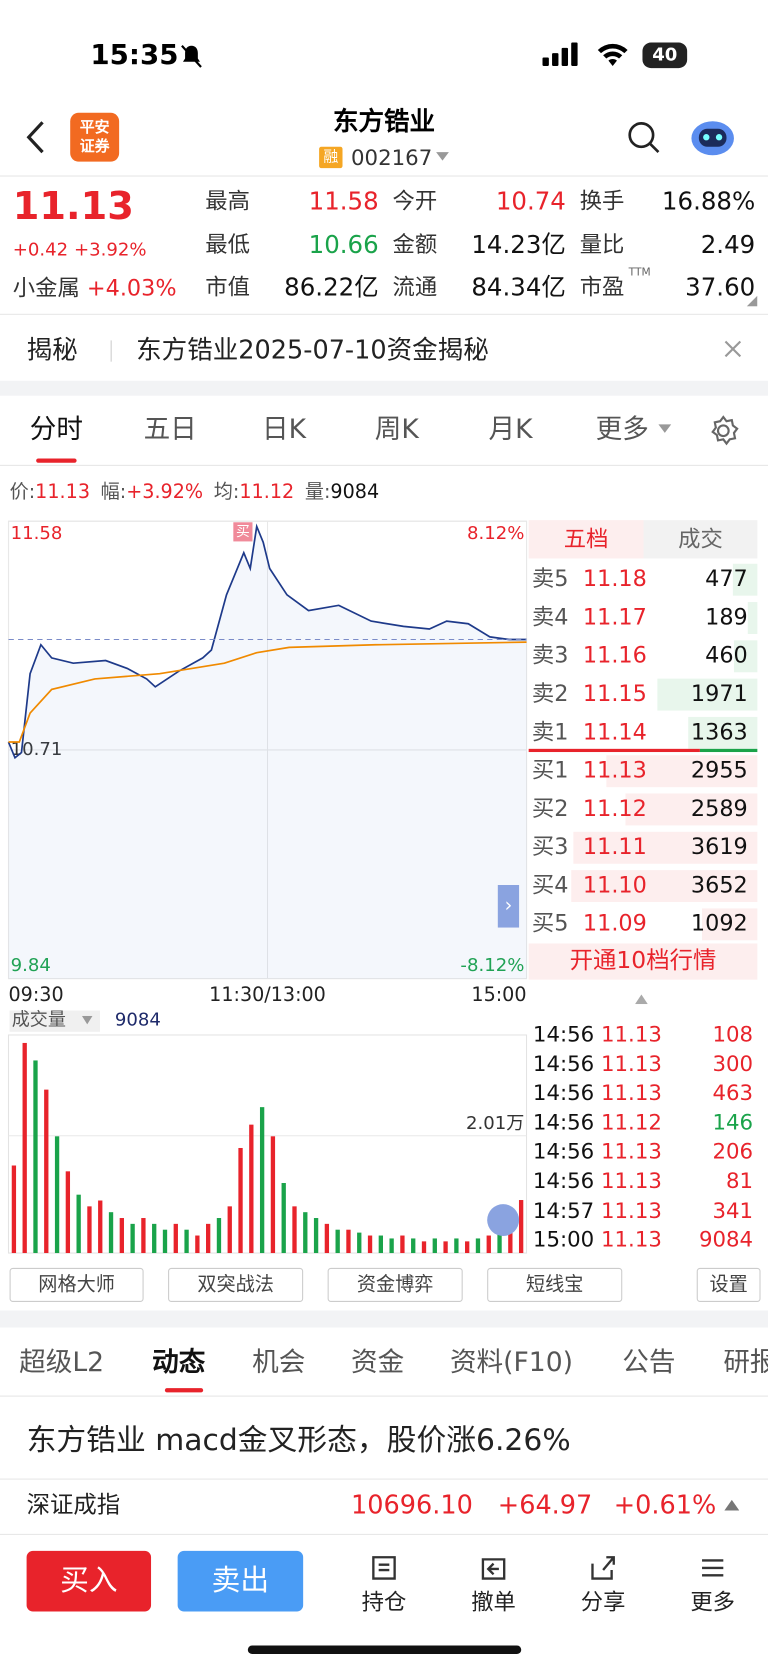 Image resolution: width=768 pixels, height=1669 pixels. What do you see at coordinates (378, 1362) in the screenshot?
I see `info-tab: 资金` at bounding box center [378, 1362].